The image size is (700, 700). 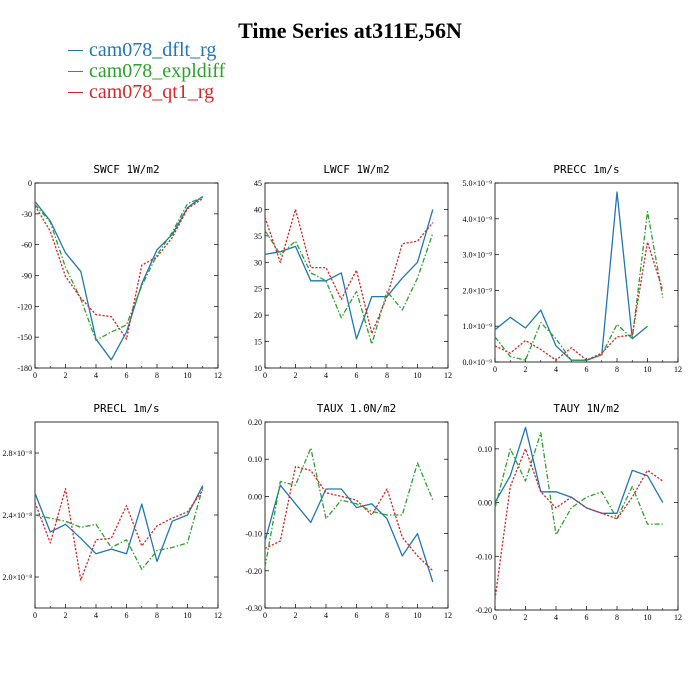 I want to click on y-tick-label: 2.8×10⁻⁸, so click(x=17, y=453).